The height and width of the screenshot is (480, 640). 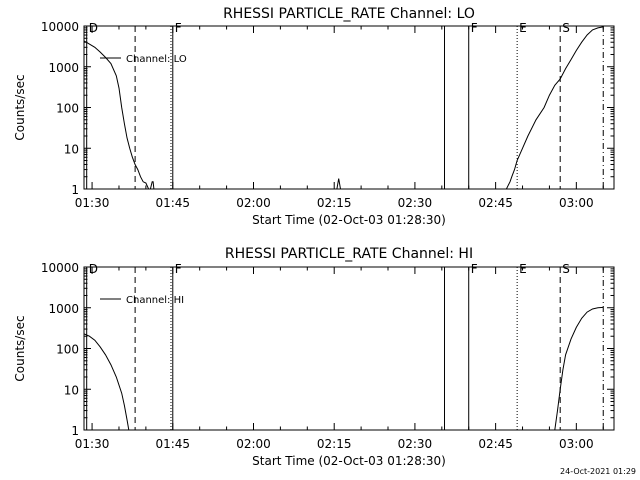 I want to click on chart-title: RHESSI PARTICLE_RATE Channel: HI, so click(x=349, y=254).